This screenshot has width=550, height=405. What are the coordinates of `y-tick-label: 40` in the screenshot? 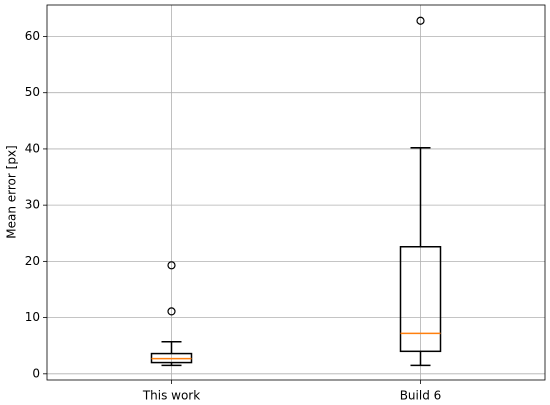 It's located at (32, 148).